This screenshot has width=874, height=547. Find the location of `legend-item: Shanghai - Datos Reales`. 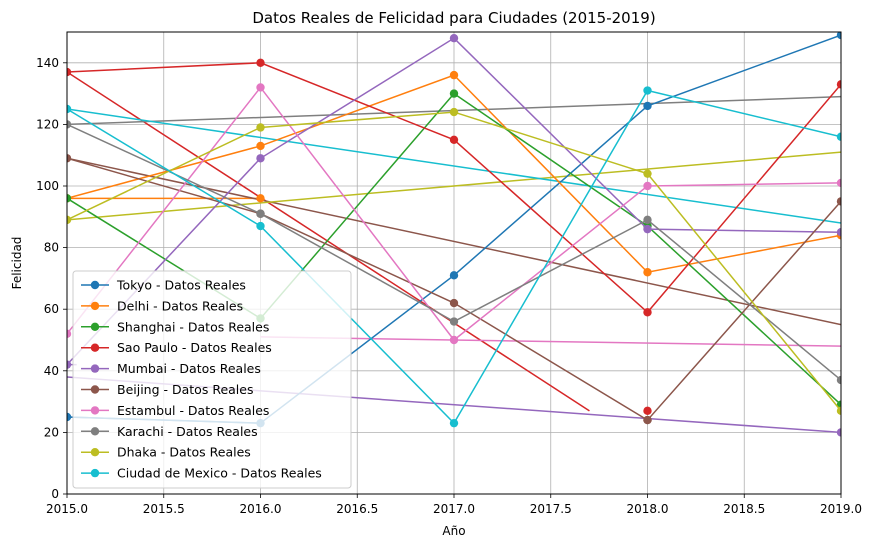

legend-item: Shanghai - Datos Reales is located at coordinates (175, 326).